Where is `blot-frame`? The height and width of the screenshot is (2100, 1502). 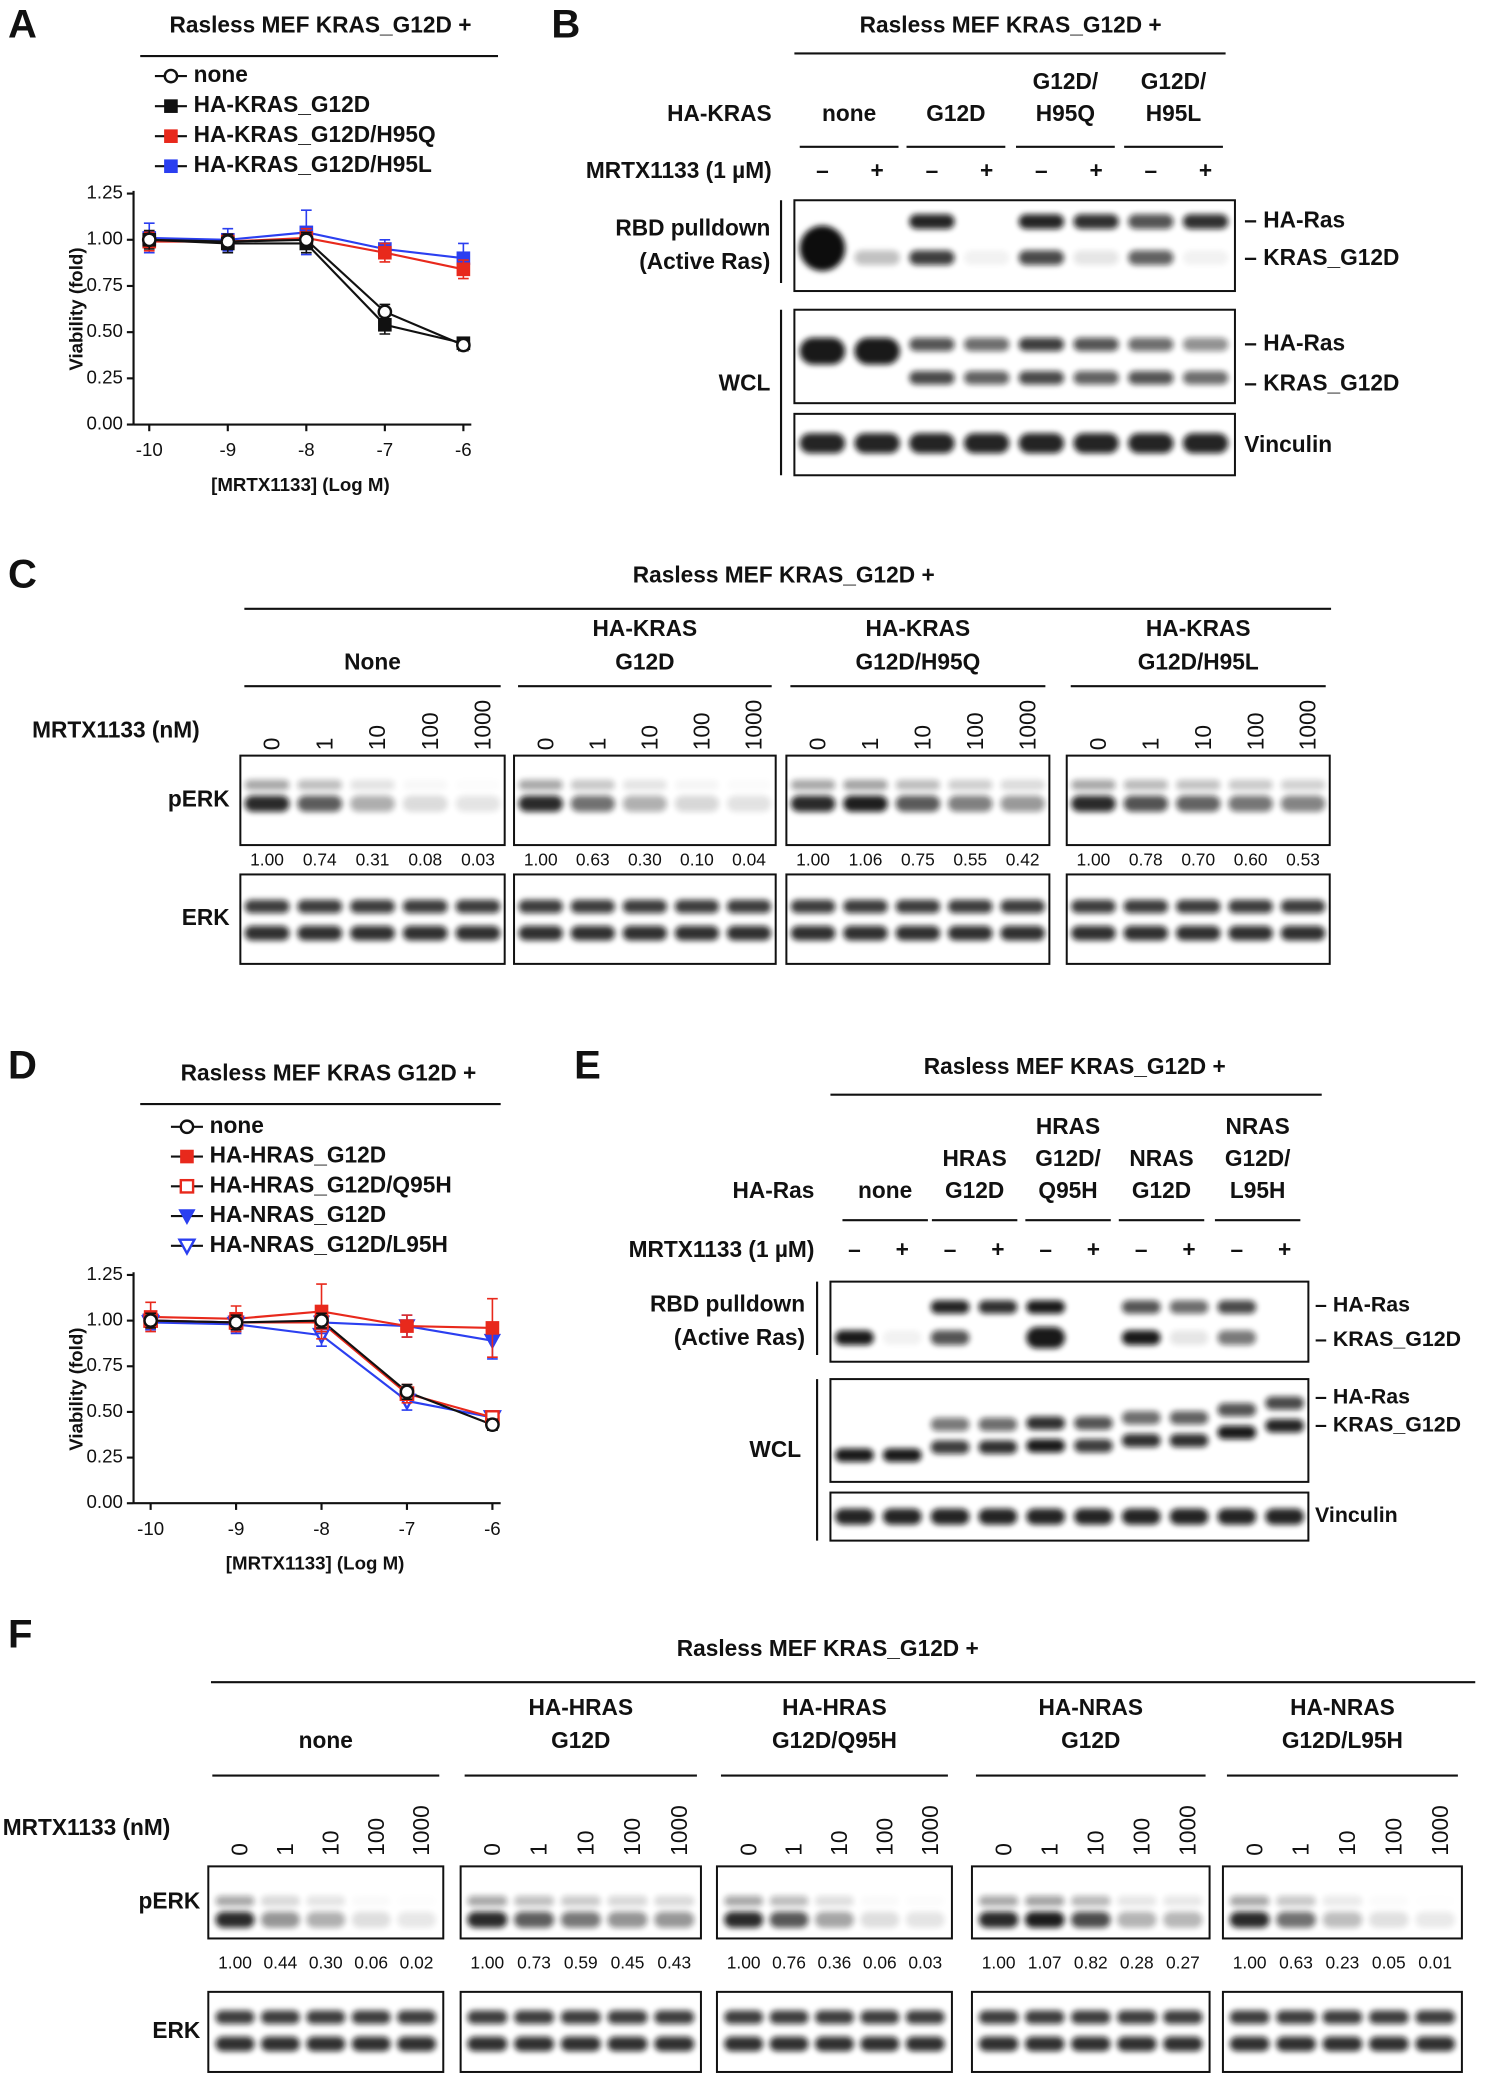 blot-frame is located at coordinates (918, 919).